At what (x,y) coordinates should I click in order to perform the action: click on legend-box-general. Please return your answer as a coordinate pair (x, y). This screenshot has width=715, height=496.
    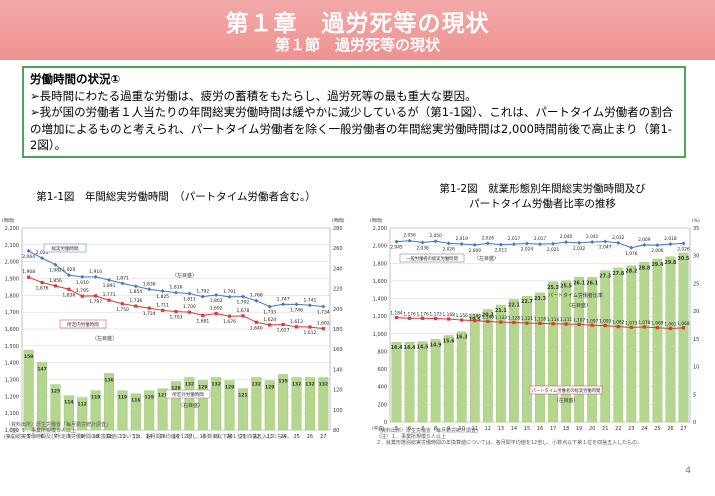
    Looking at the image, I should click on (432, 258).